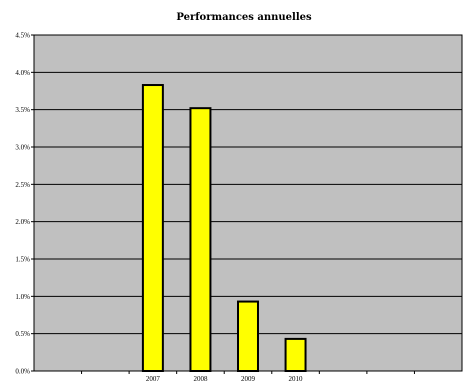 Image resolution: width=470 pixels, height=381 pixels. What do you see at coordinates (22, 36) in the screenshot?
I see `y-tick-label: 4.5%` at bounding box center [22, 36].